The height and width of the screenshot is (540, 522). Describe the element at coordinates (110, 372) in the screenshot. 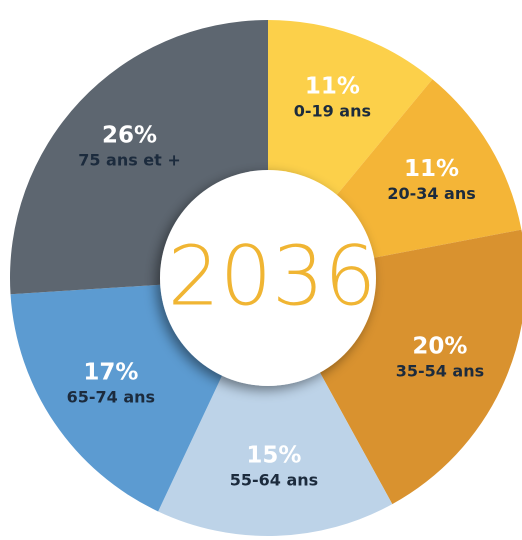

I see `value-label: 17%` at that location.